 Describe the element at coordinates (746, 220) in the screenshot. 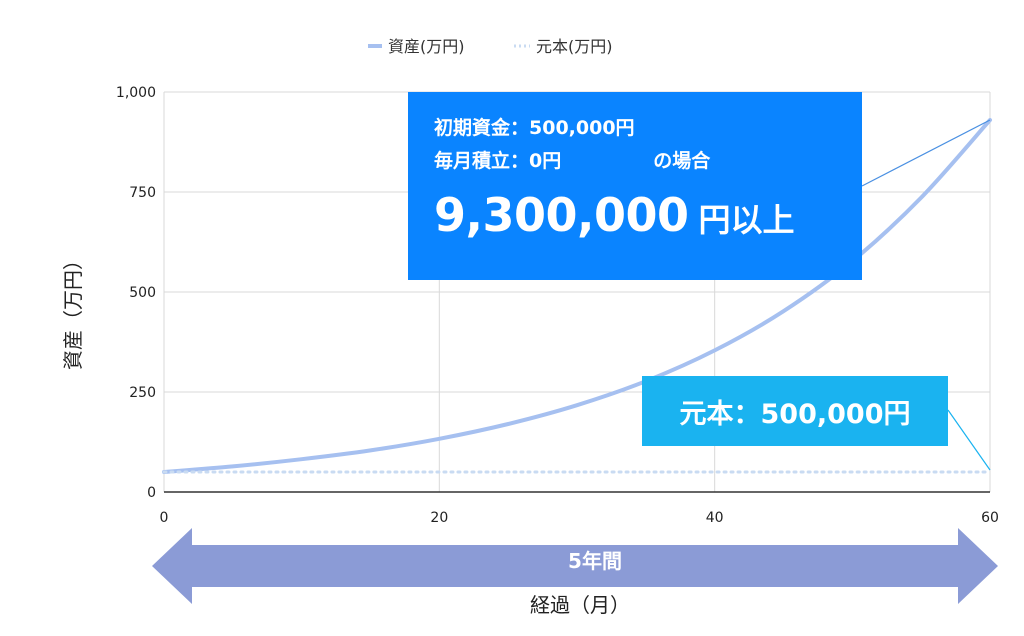

I see `result-amount-suffix: 円以上` at that location.